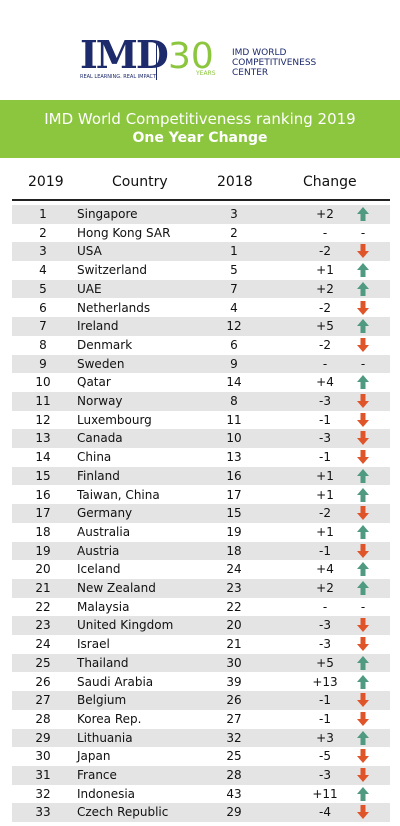  What do you see at coordinates (234, 363) in the screenshot?
I see `rank-2018: 9` at bounding box center [234, 363].